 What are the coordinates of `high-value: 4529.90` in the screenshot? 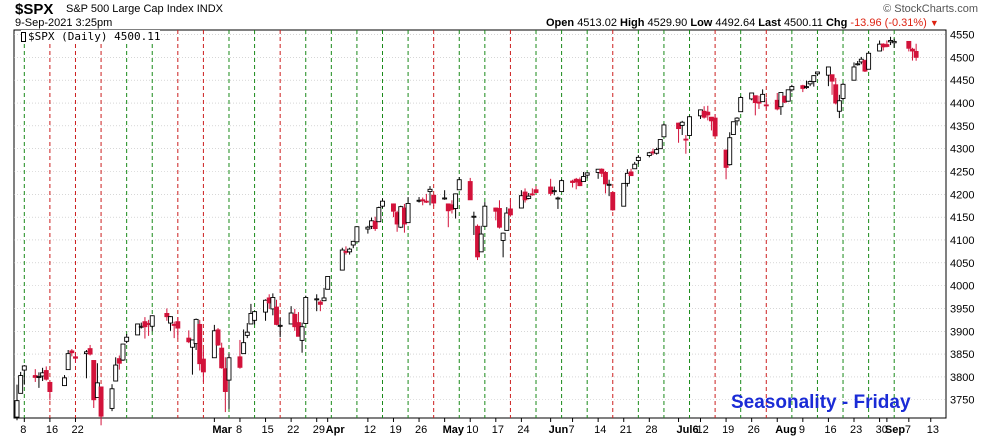 It's located at (667, 23).